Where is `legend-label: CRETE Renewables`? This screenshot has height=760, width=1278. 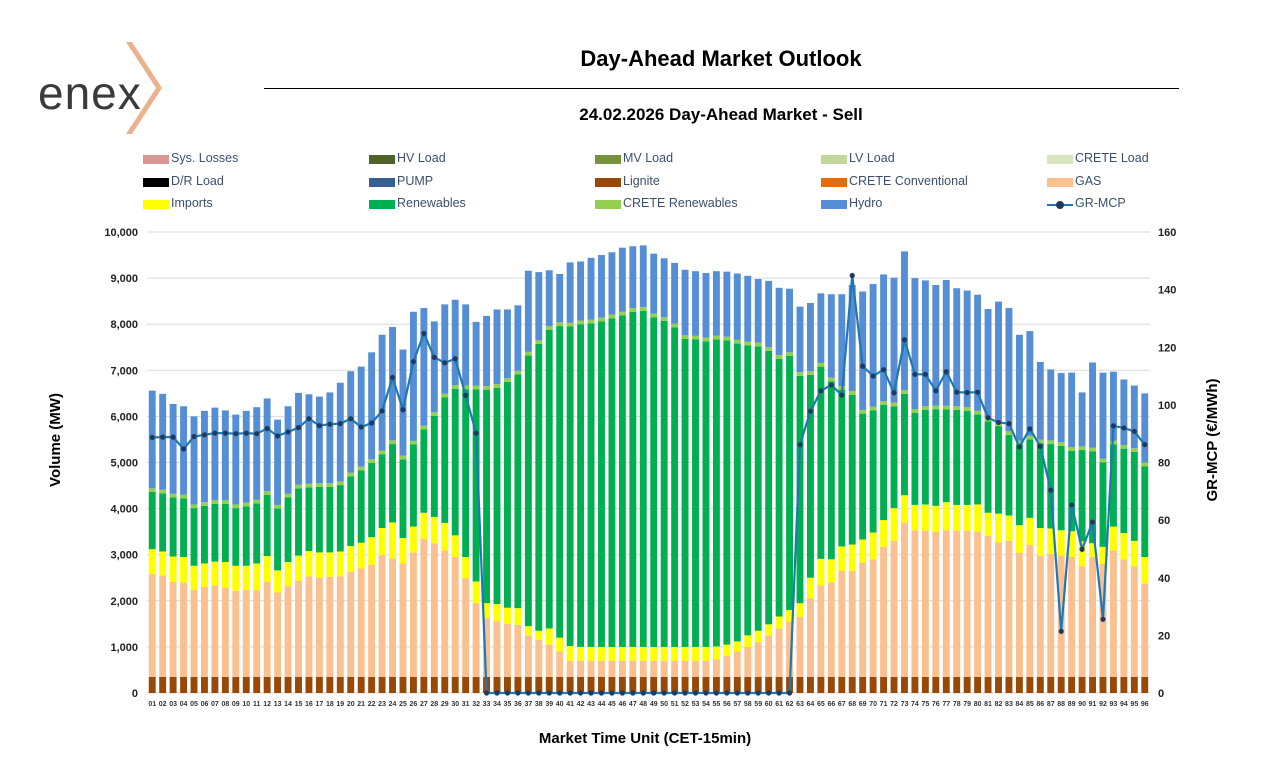
legend-label: CRETE Renewables is located at coordinates (680, 203).